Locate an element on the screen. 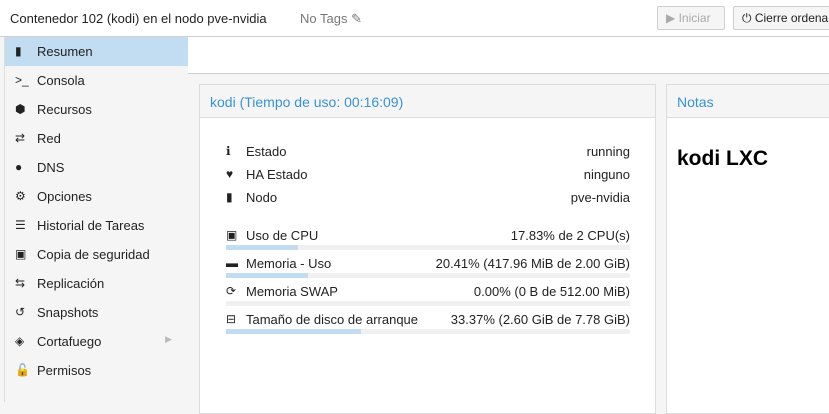 This screenshot has height=414, width=829. sidebar-item-cortafuego: ◈ Cortafuego ▶ is located at coordinates (96, 341).